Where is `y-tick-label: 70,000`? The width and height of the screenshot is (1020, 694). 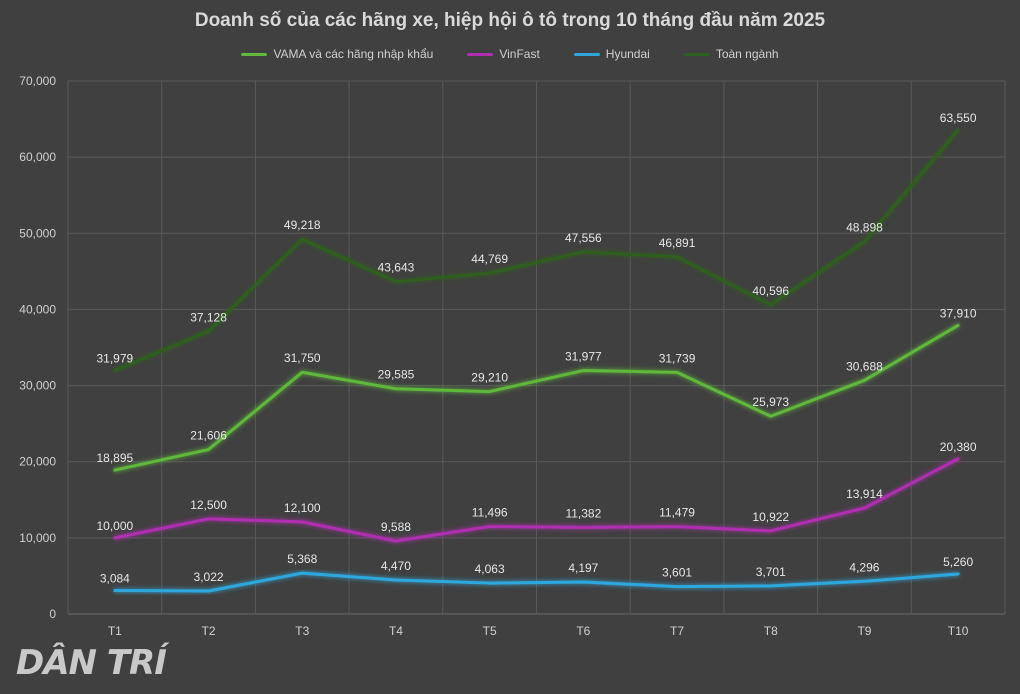 y-tick-label: 70,000 is located at coordinates (37, 81).